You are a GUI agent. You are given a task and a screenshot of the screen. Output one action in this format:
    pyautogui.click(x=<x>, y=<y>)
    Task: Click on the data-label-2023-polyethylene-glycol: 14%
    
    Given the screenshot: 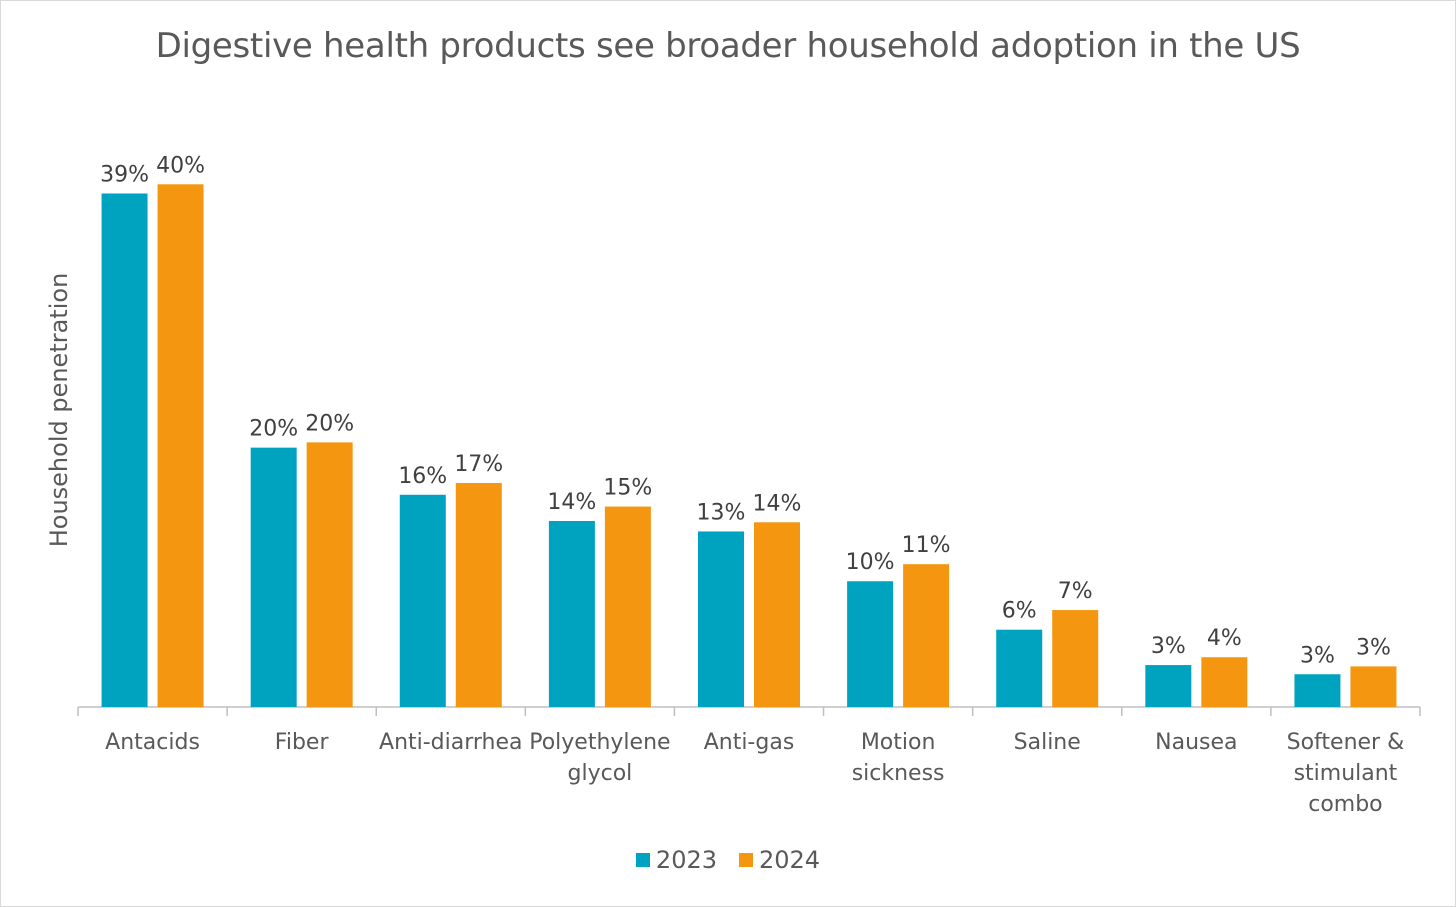 What is the action you would take?
    pyautogui.click(x=571, y=502)
    